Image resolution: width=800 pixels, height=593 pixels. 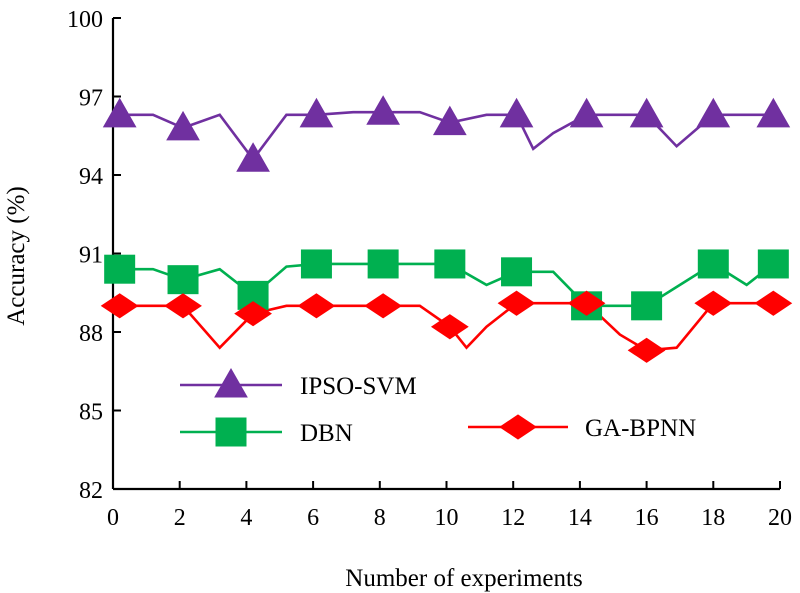 I want to click on y-tick-label: 97, so click(x=91, y=99).